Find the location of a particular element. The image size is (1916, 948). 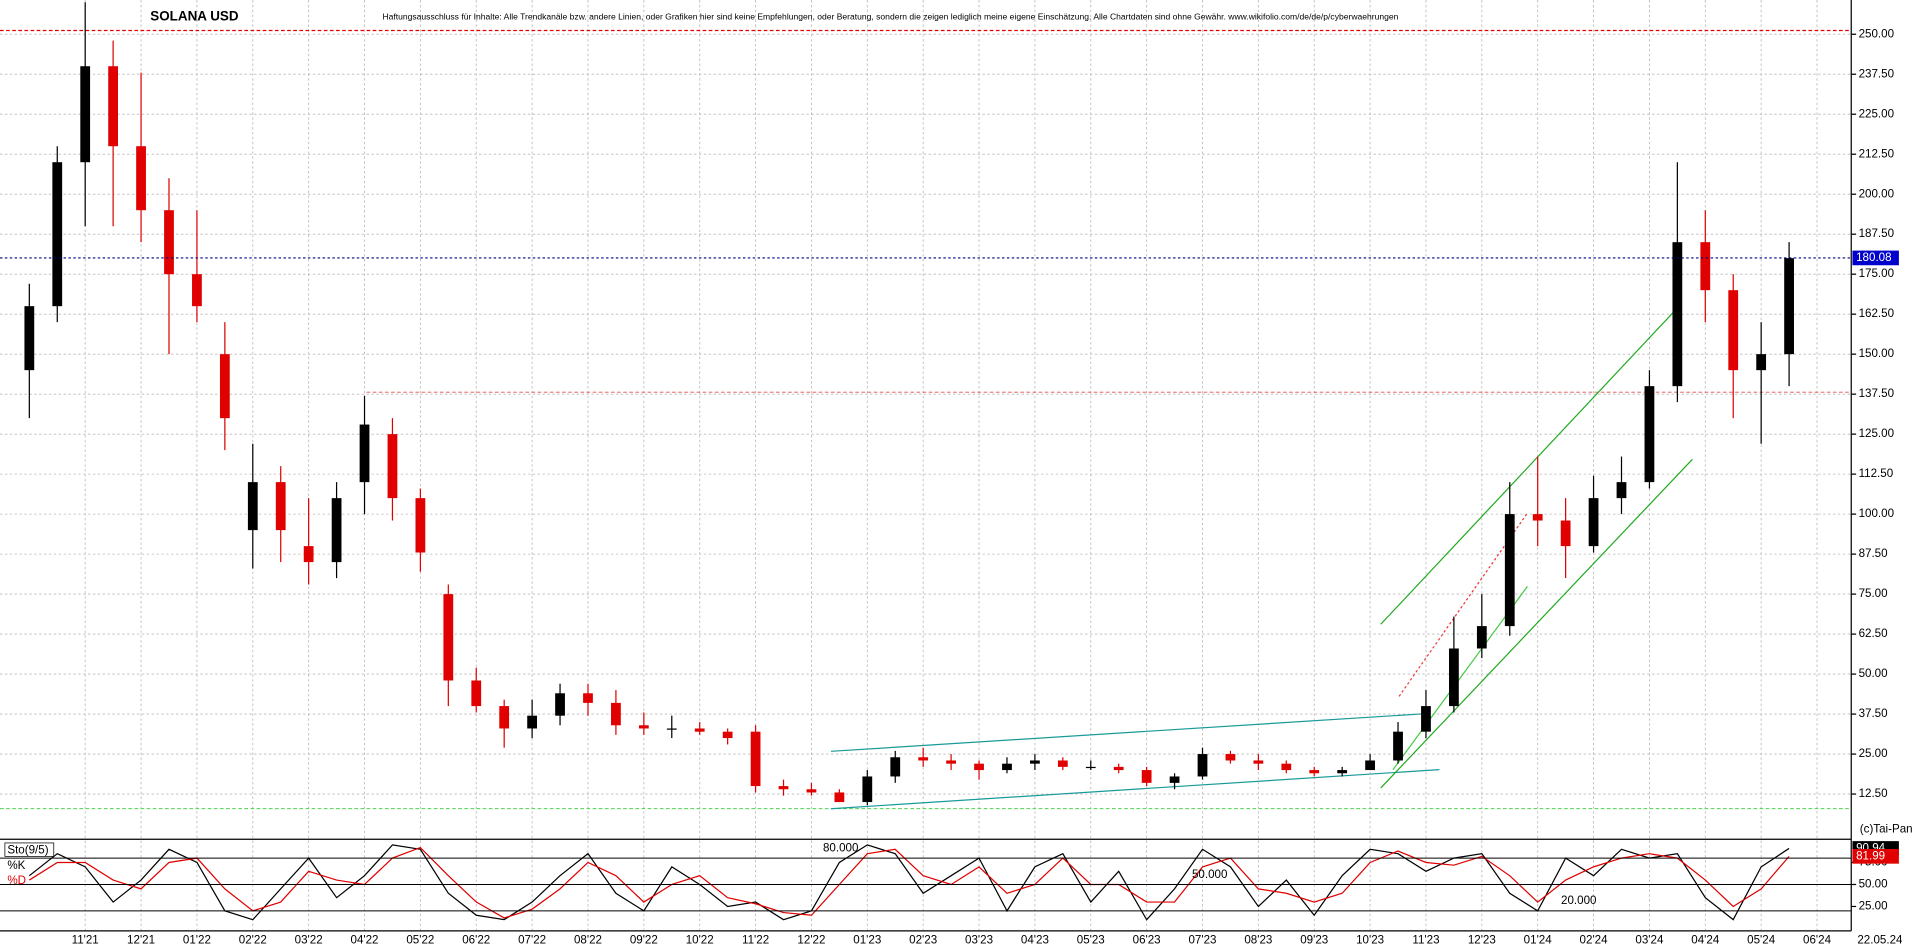

source: (c)Tai-Pan is located at coordinates (1886, 829).